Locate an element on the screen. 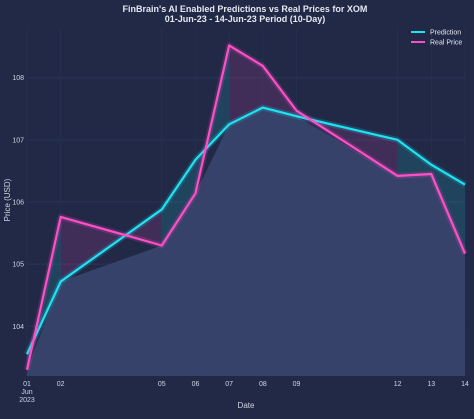 This screenshot has width=474, height=419. x-tick-label: 01 is located at coordinates (27, 384).